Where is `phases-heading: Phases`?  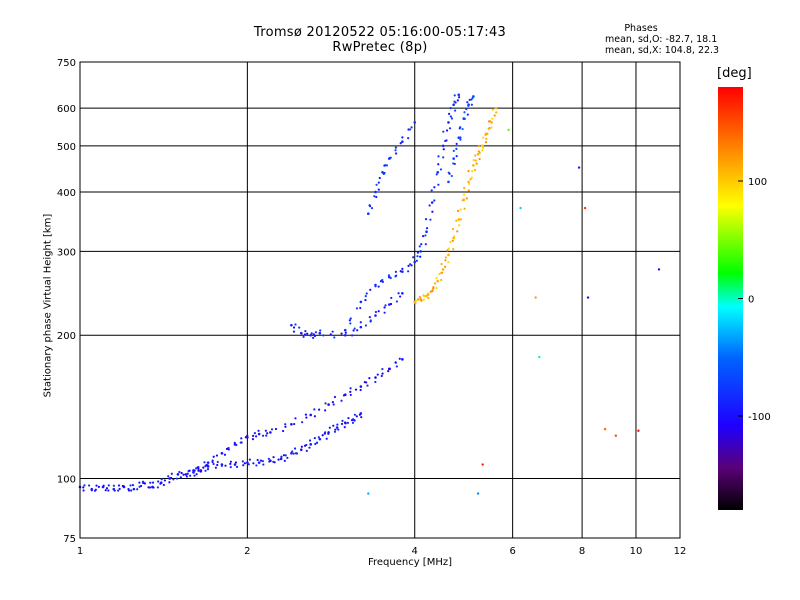
phases-heading: Phases is located at coordinates (641, 28).